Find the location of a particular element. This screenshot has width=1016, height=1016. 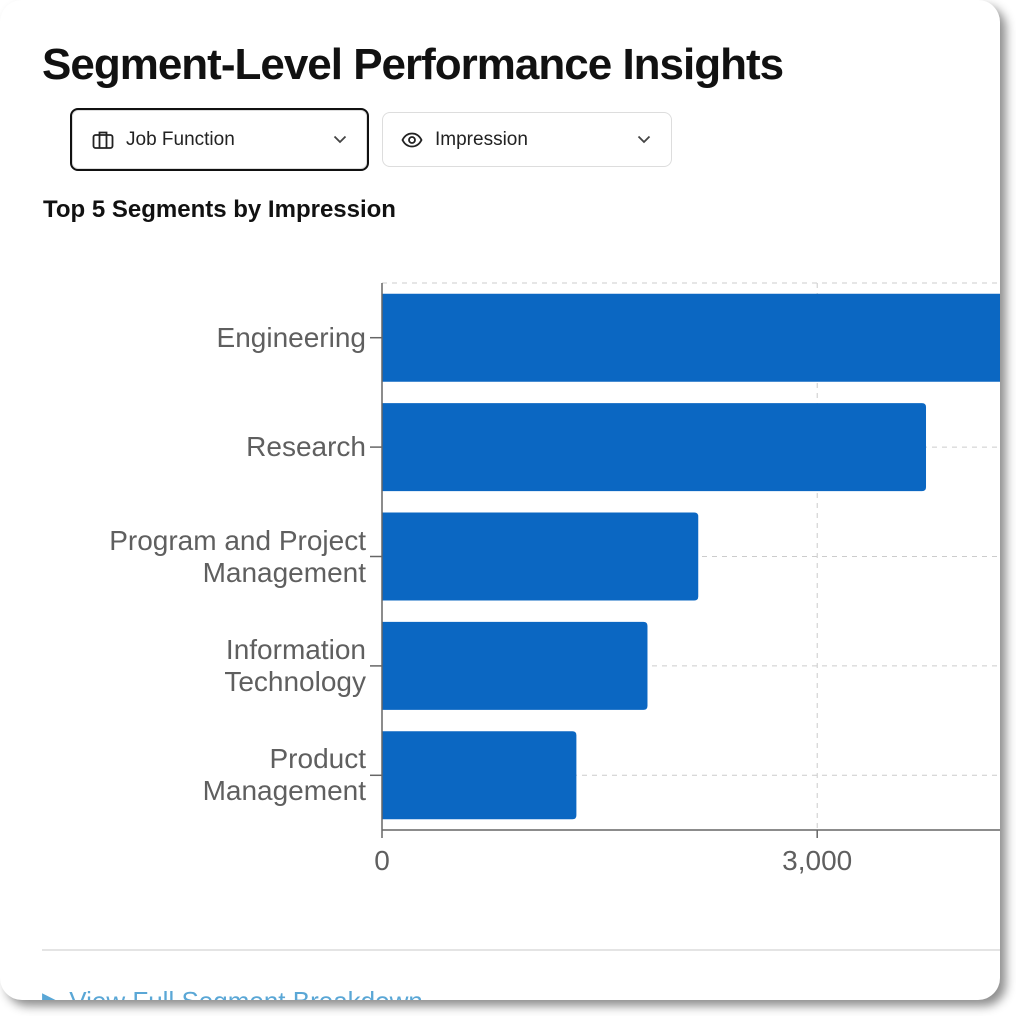

dropdown-label: Job Function is located at coordinates (180, 139).